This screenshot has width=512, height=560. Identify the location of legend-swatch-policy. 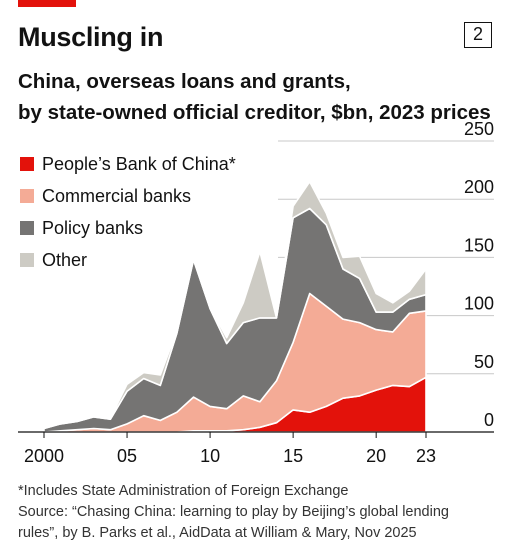
(27, 228).